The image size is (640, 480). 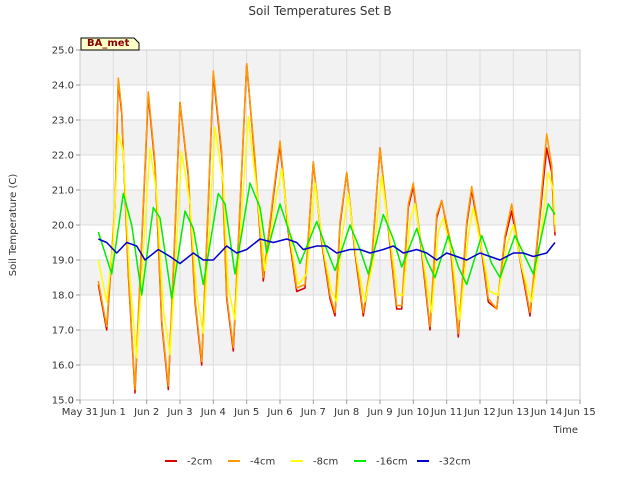 What do you see at coordinates (579, 412) in the screenshot?
I see `x-tick-label: Jun 15` at bounding box center [579, 412].